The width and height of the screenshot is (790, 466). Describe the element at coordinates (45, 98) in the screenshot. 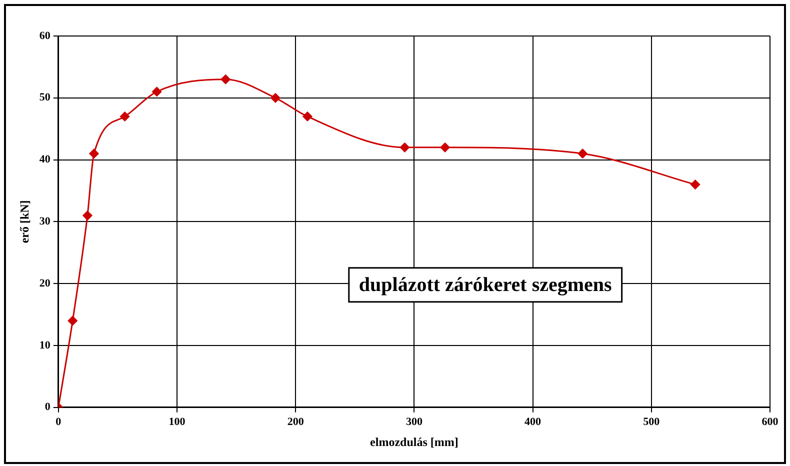

I see `y-tick-label: 50` at that location.